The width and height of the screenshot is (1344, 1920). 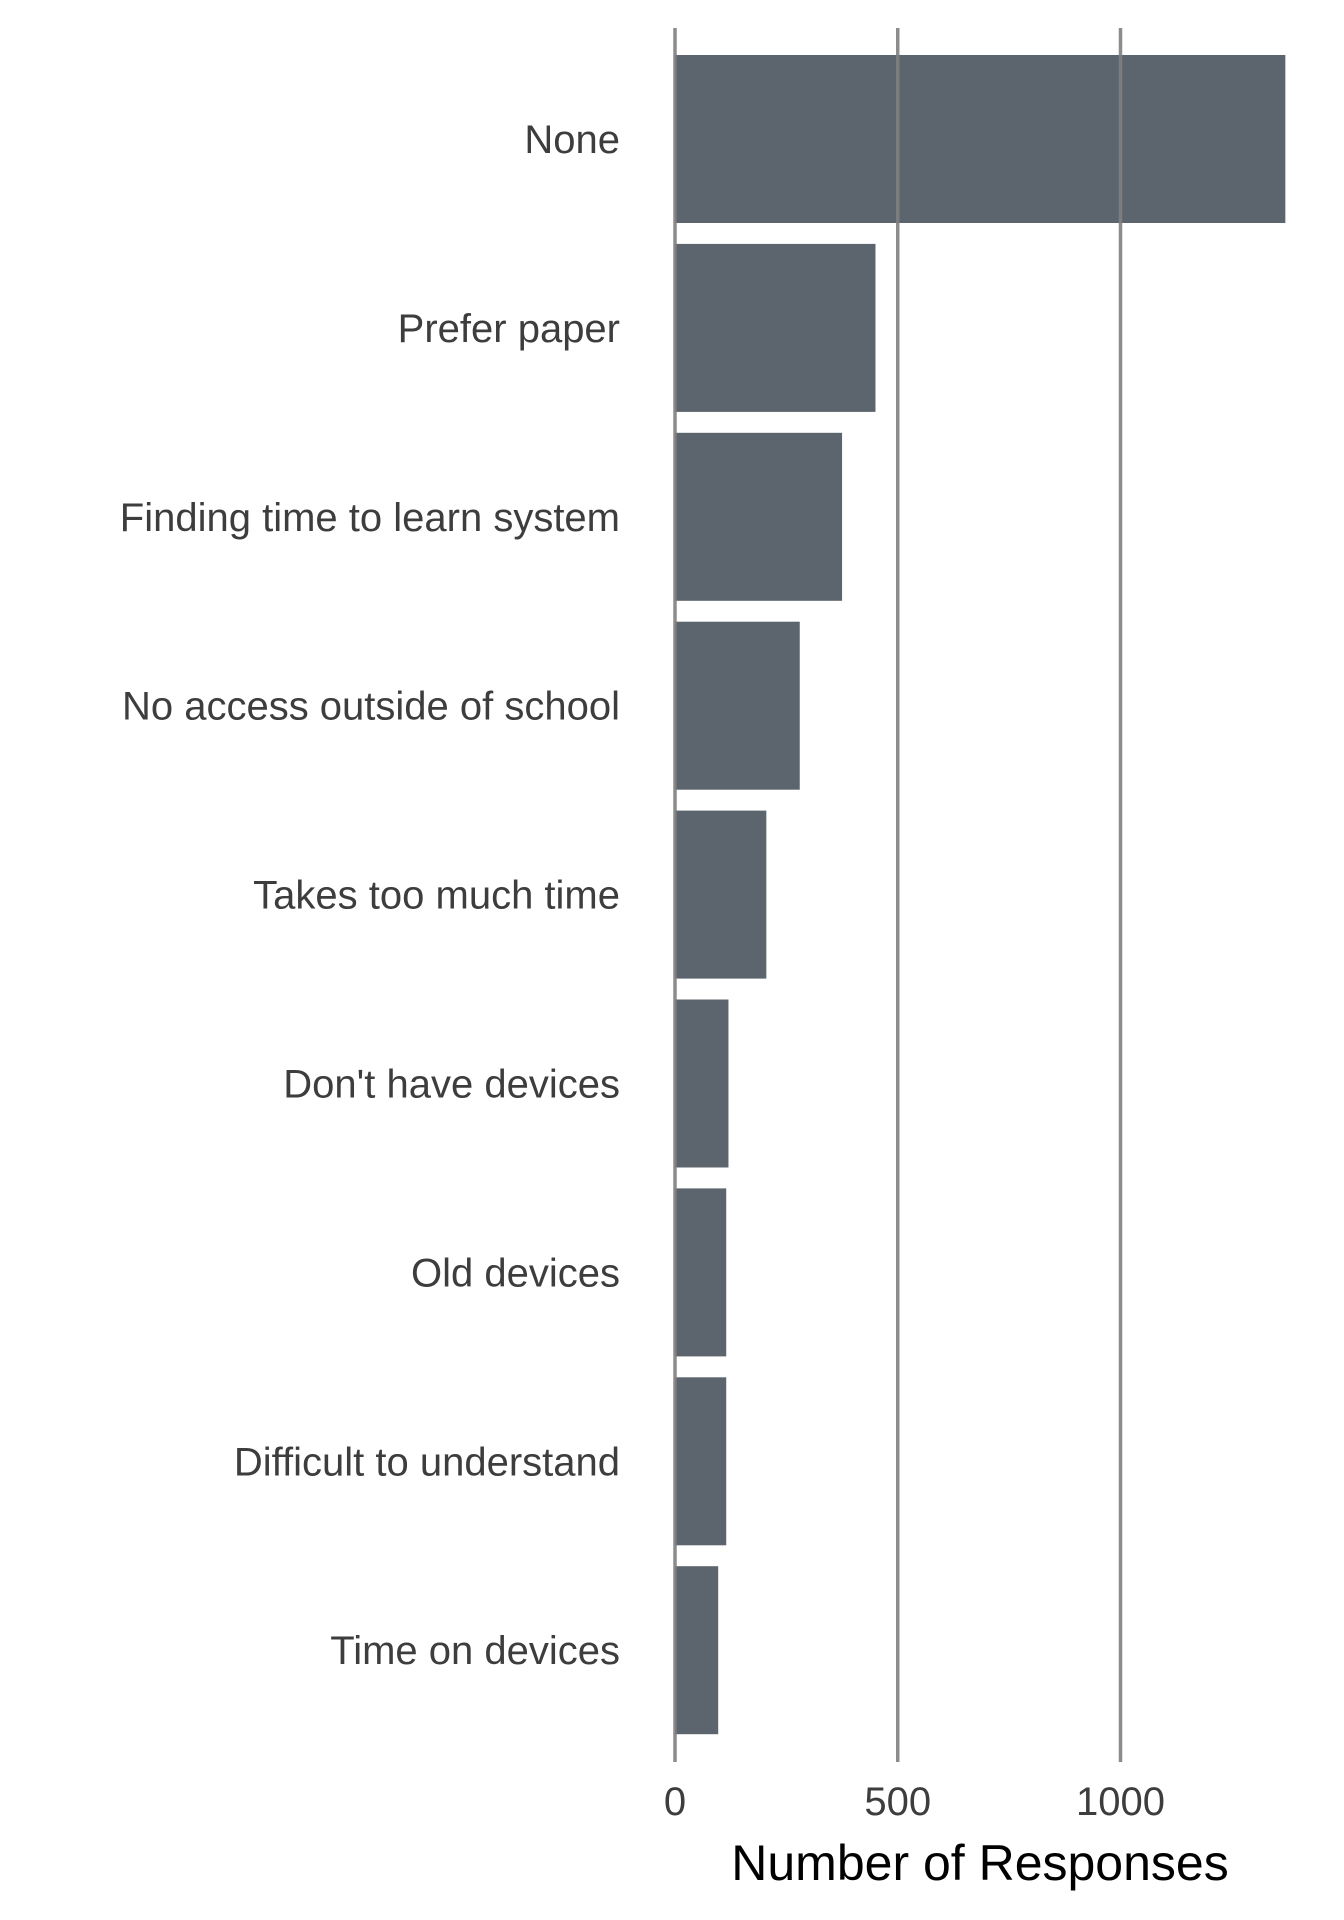 I want to click on bar-difficult-to-understand, so click(x=701, y=1461).